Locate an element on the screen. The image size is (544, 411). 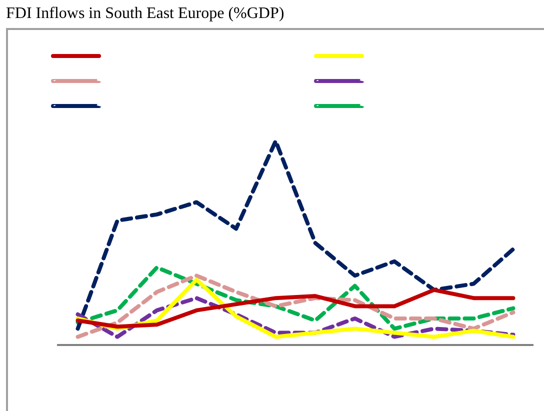
chart-title: FDI Inflows in South East Europe (%GDP) is located at coordinates (145, 14).